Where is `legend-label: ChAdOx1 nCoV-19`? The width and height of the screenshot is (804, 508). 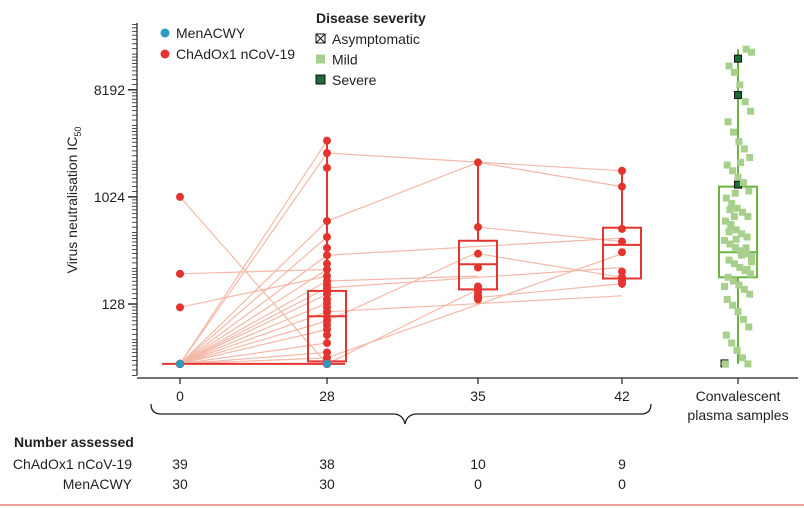
legend-label: ChAdOx1 nCoV-19 is located at coordinates (235, 54).